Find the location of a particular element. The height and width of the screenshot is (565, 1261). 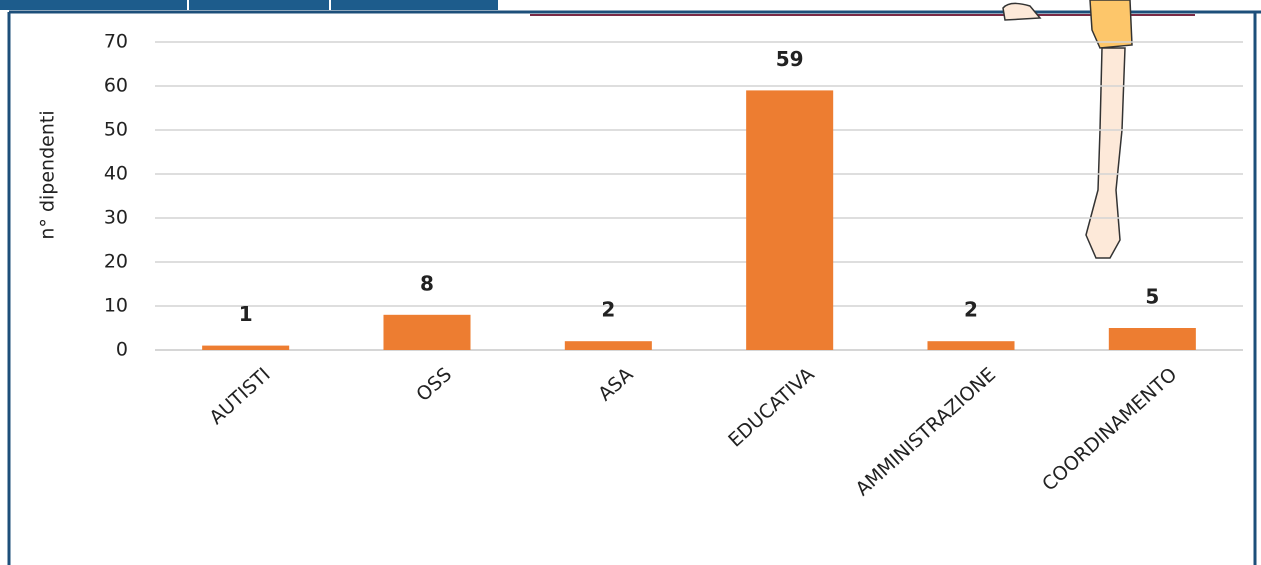

figure-arm is located at coordinates (1105, 153).